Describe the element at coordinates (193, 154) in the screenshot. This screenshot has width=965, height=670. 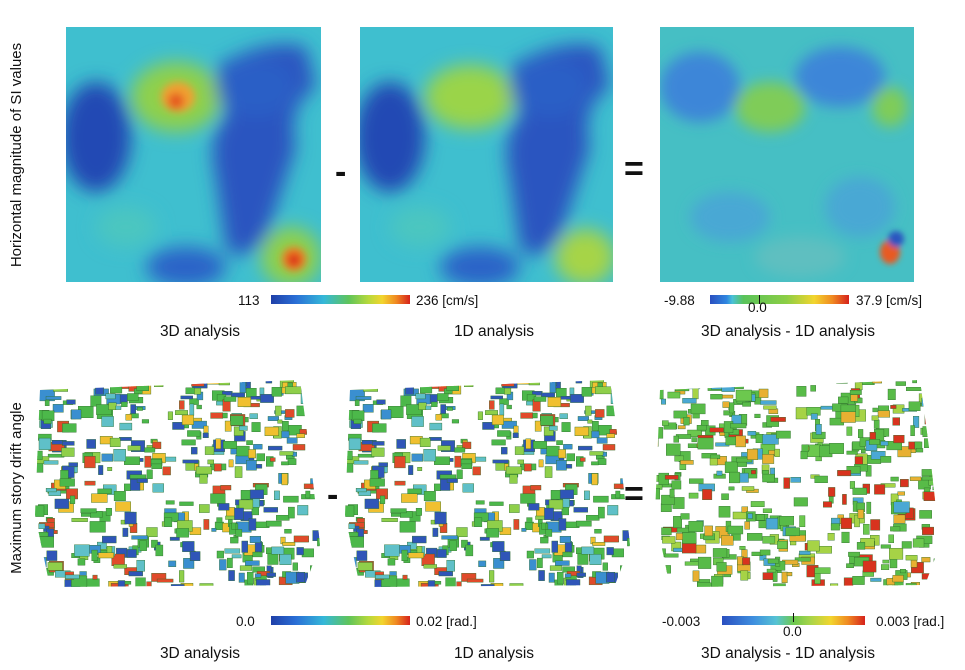
I see `si-heatmap-3d` at that location.